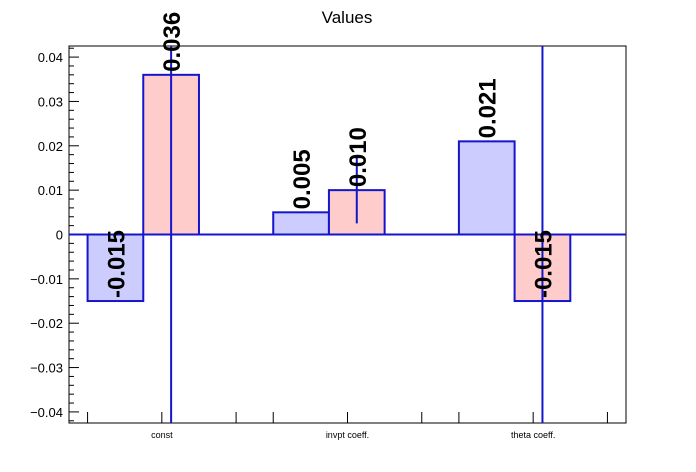 Image resolution: width=696 pixels, height=472 pixels. Describe the element at coordinates (347, 435) in the screenshot. I see `x-category-label: invpt coeff.` at that location.